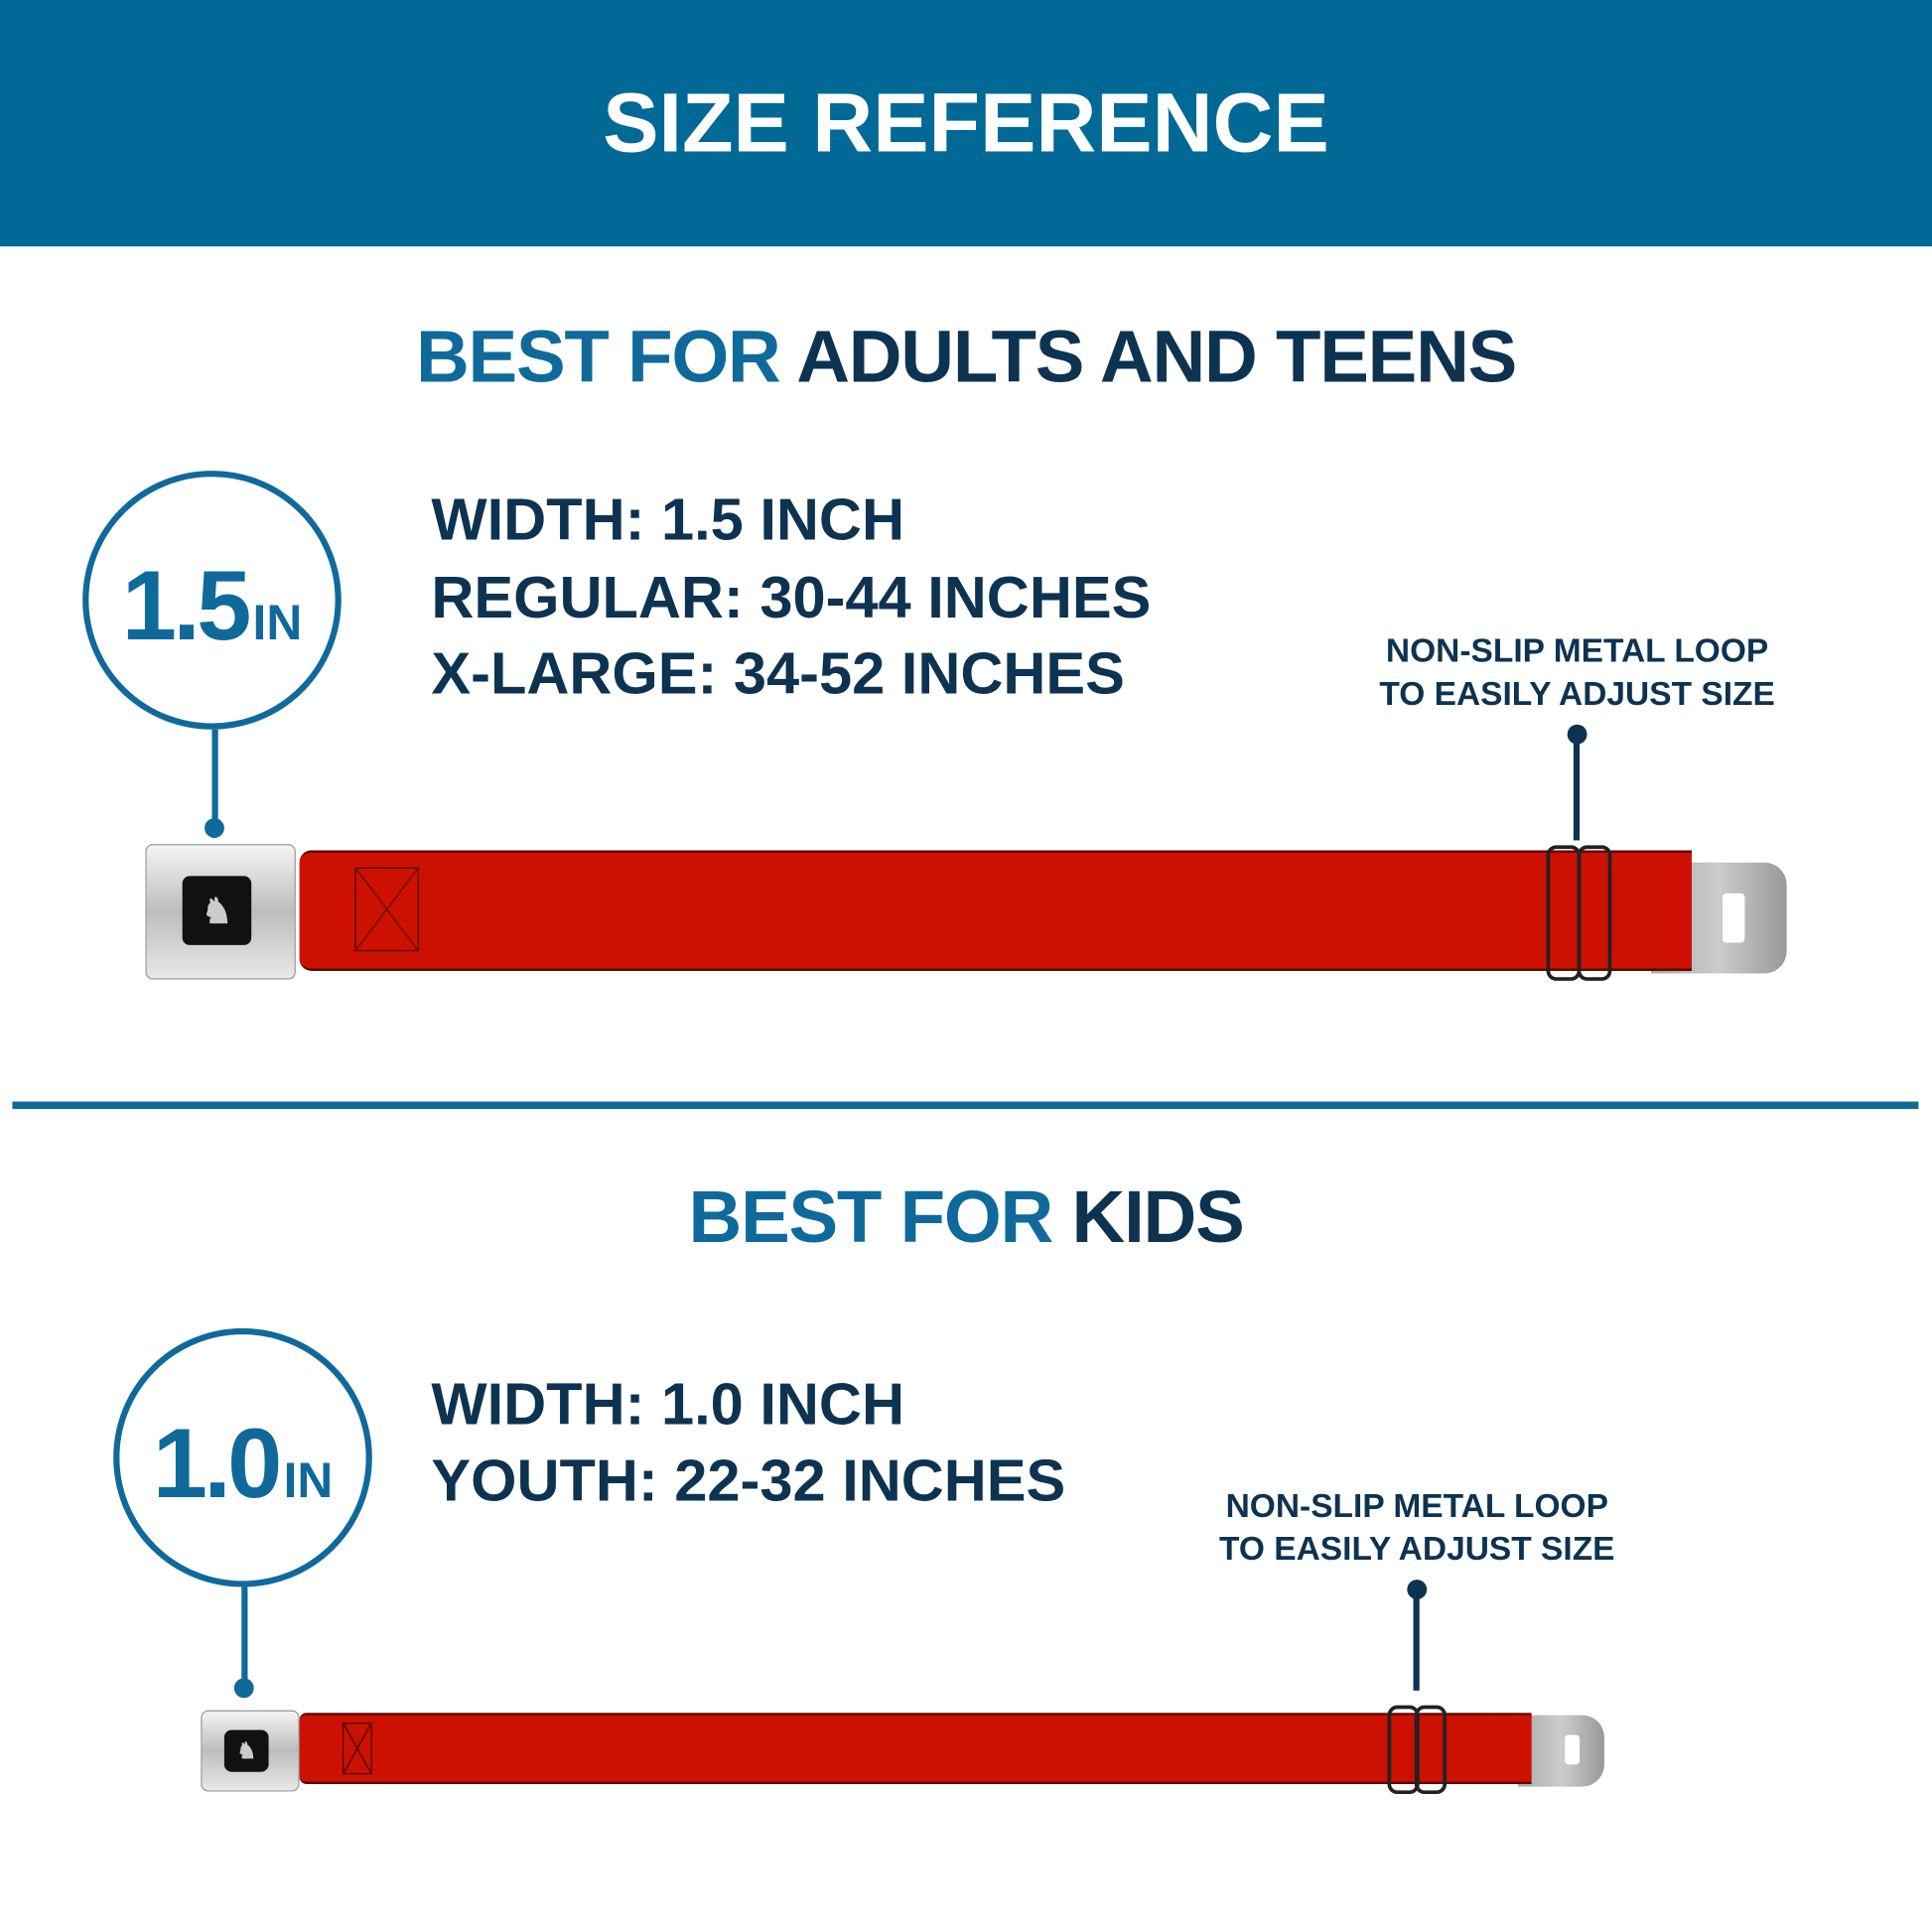 This screenshot has width=1932, height=1932. Describe the element at coordinates (1156, 357) in the screenshot. I see `heading-rest: ADULTS AND TEENS` at that location.